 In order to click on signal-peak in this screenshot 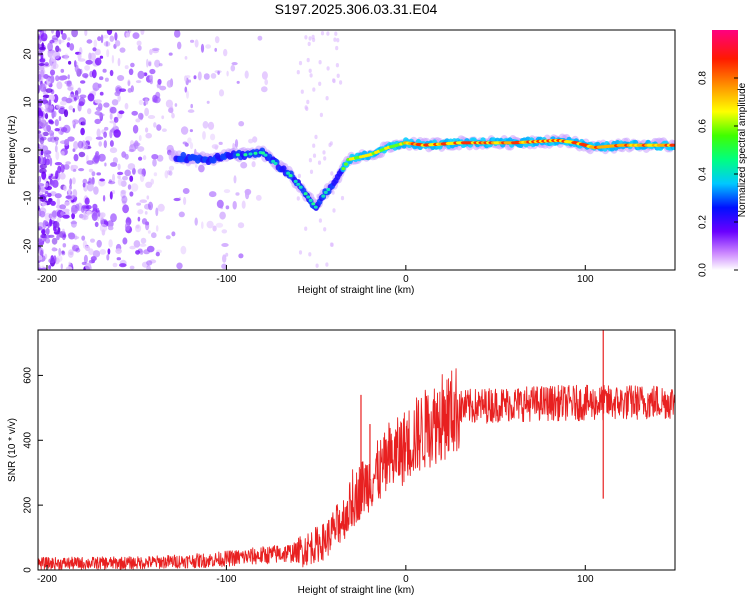, I will do `click(295, 181)`.